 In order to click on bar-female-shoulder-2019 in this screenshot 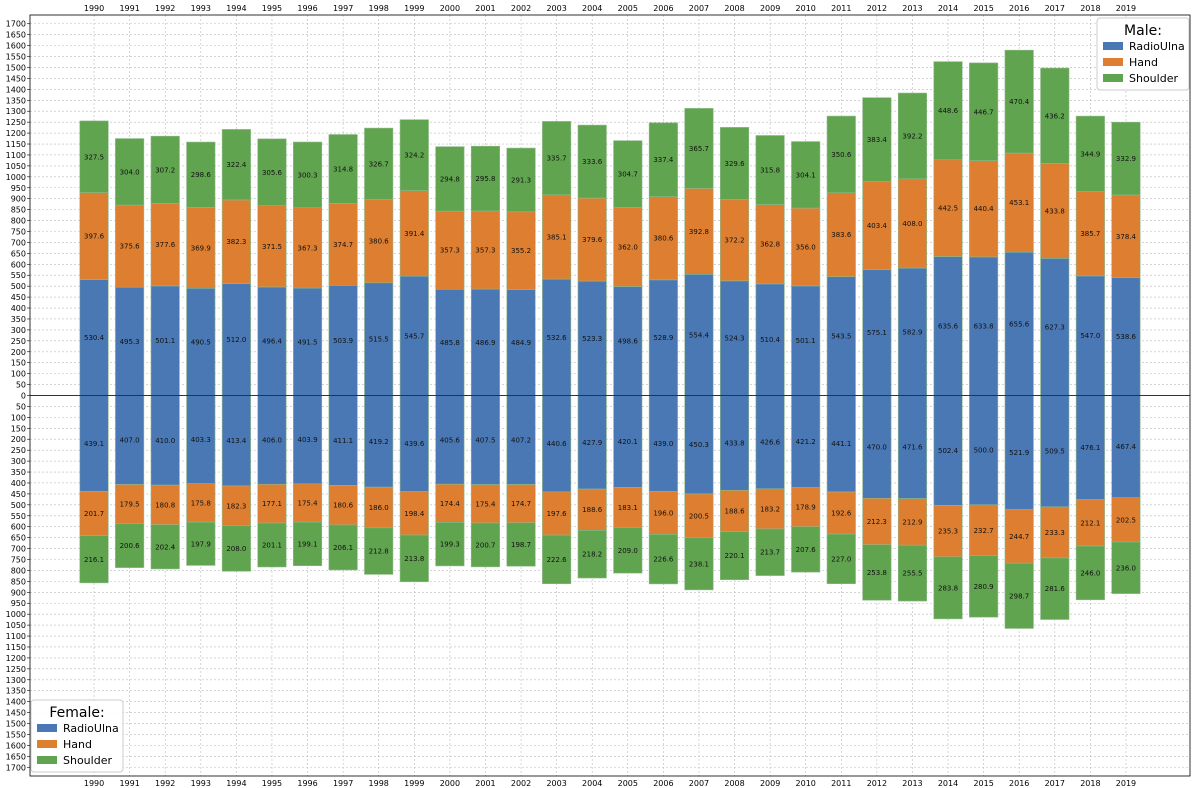, I will do `click(1126, 567)`.